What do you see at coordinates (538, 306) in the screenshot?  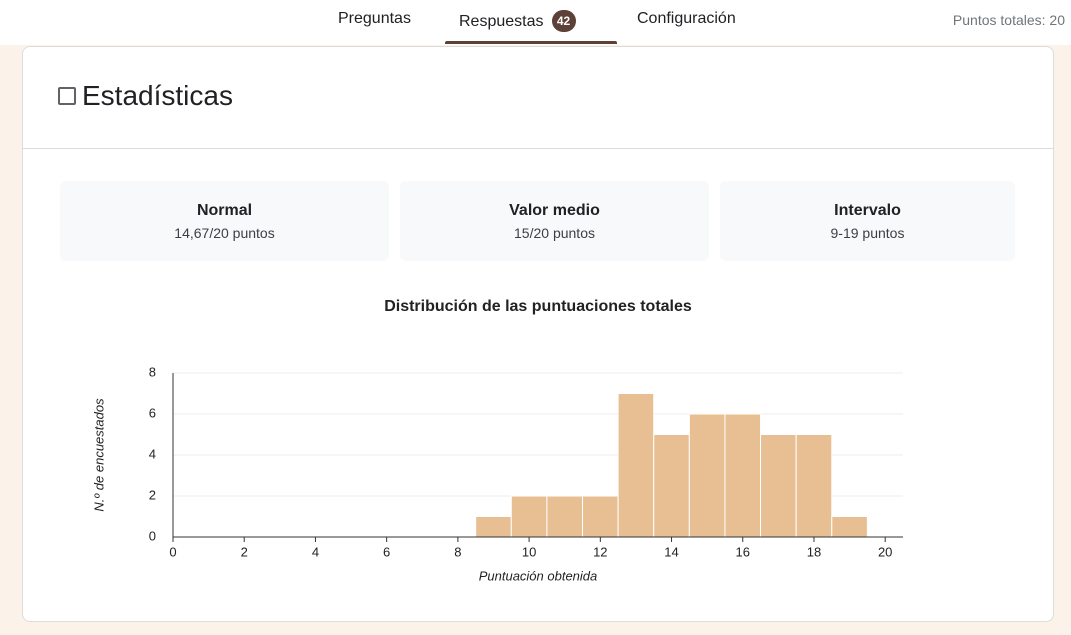 I see `chart-title: Distribución de las puntuaciones totales` at bounding box center [538, 306].